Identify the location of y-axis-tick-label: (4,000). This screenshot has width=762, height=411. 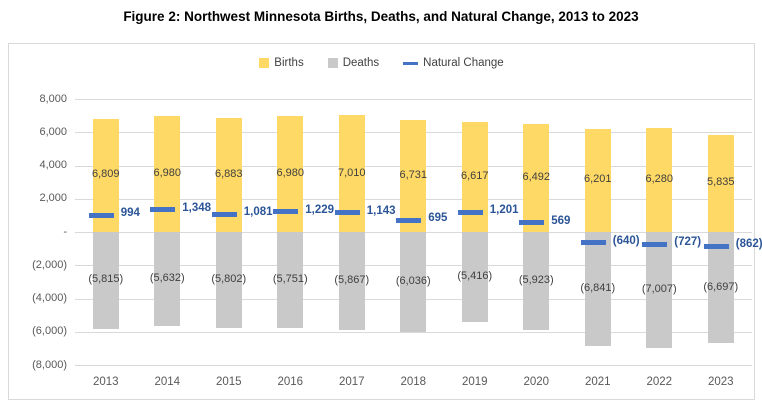
(49, 298).